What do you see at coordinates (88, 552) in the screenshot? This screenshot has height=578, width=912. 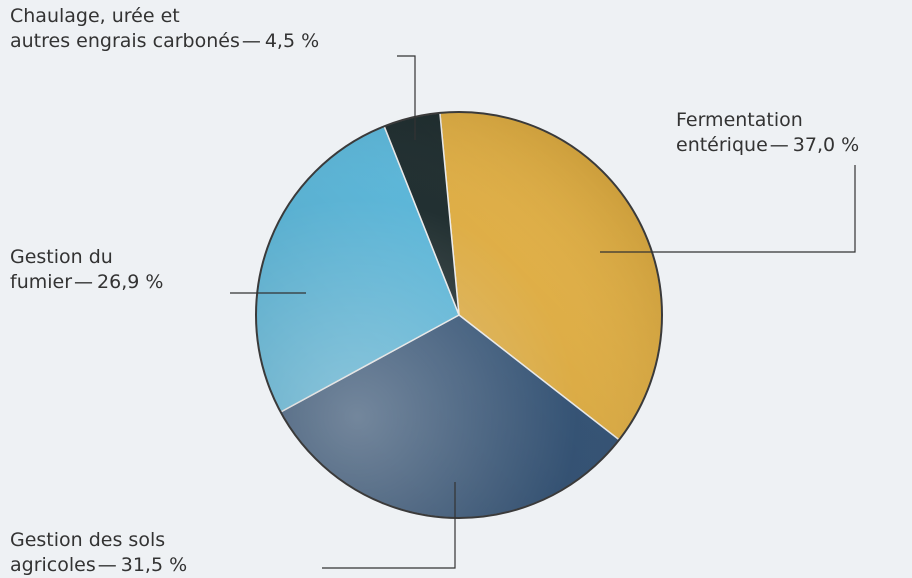 I see `category-label: Gestion des sols agricoles` at bounding box center [88, 552].